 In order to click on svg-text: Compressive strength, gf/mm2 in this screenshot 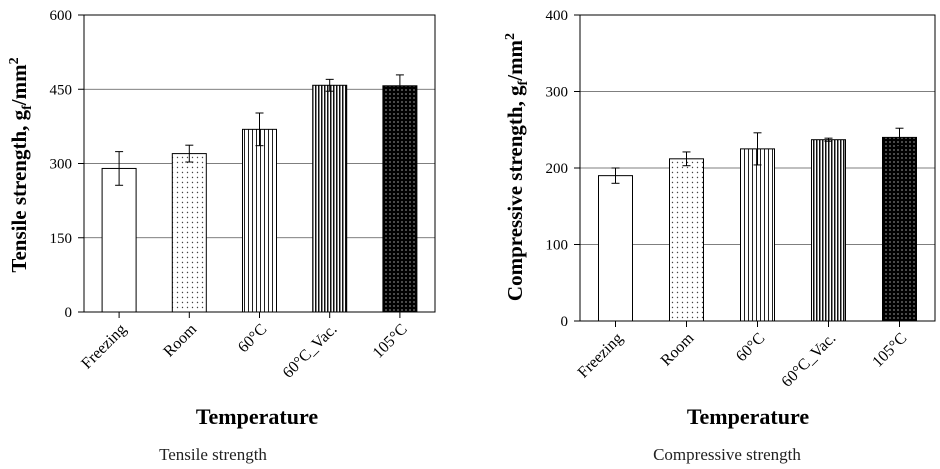, I will do `click(517, 167)`.